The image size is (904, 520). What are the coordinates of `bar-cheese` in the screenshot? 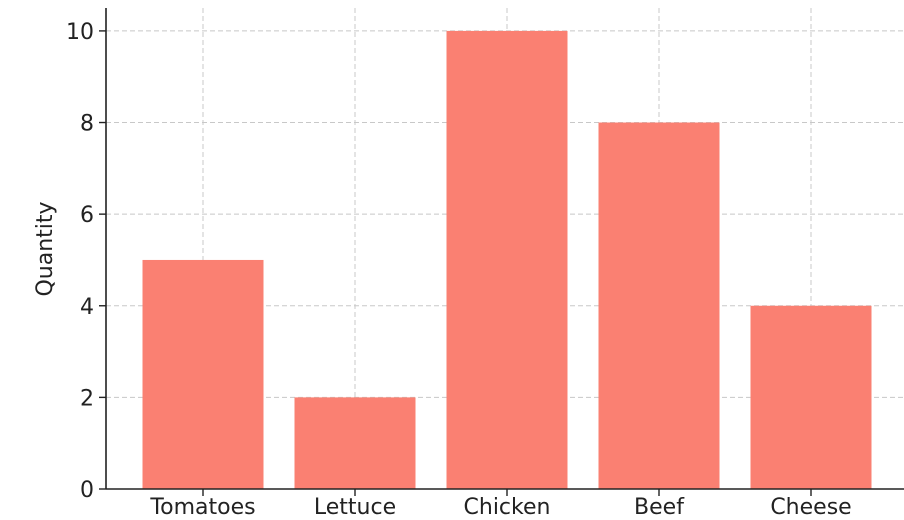 It's located at (811, 397).